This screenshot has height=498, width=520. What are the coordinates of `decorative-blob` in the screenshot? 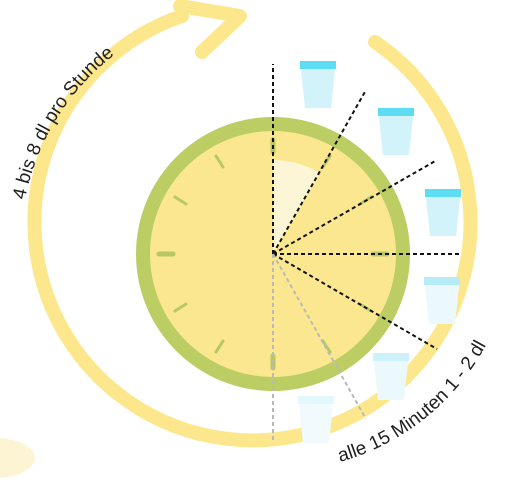 It's located at (17, 458).